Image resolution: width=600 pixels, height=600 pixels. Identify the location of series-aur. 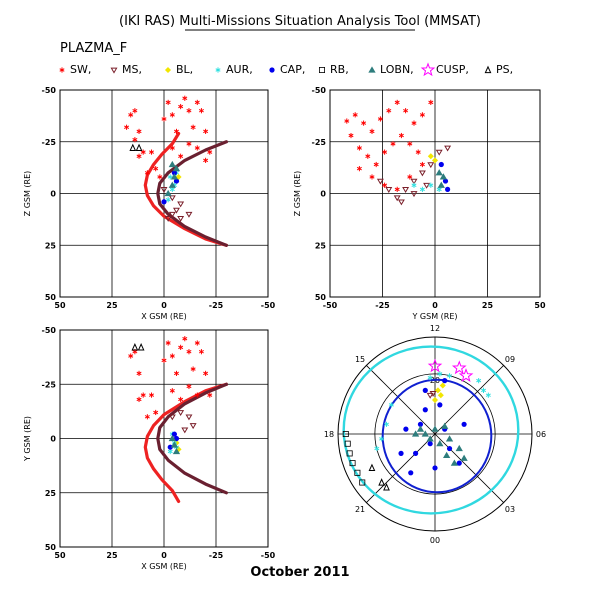
(426, 187).